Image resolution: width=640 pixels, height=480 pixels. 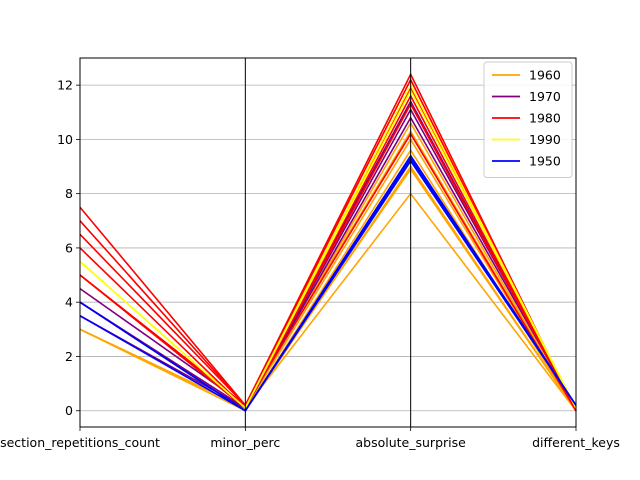 What do you see at coordinates (65, 85) in the screenshot?
I see `y-tick-label-12: 12` at bounding box center [65, 85].